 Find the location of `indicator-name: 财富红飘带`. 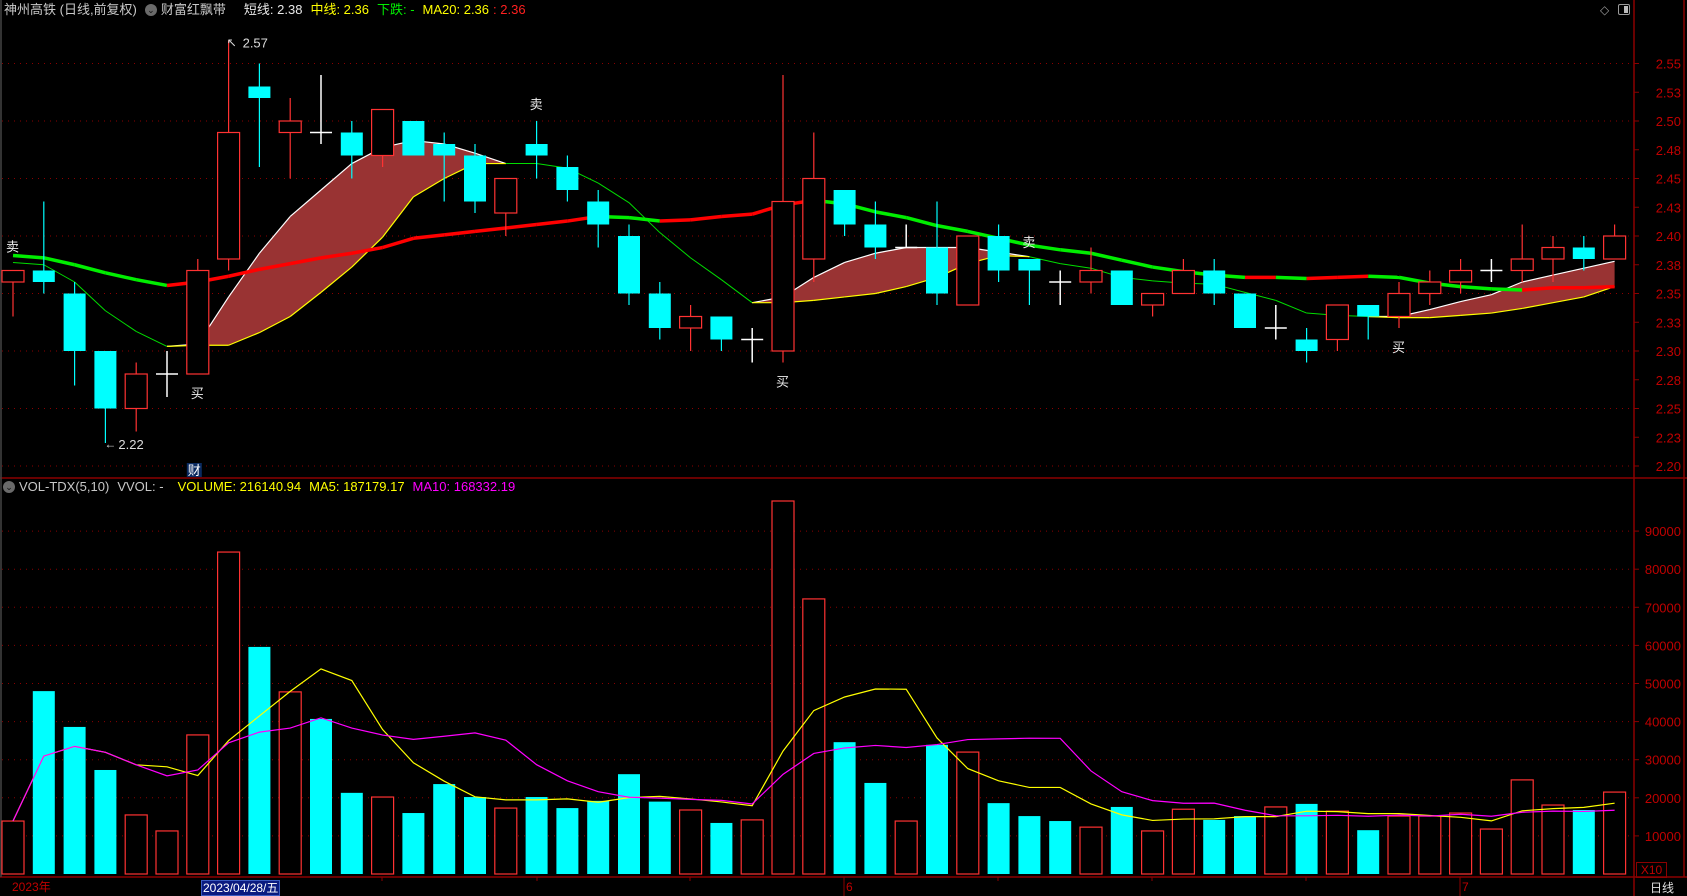

indicator-name: 财富红飘带 is located at coordinates (193, 9).